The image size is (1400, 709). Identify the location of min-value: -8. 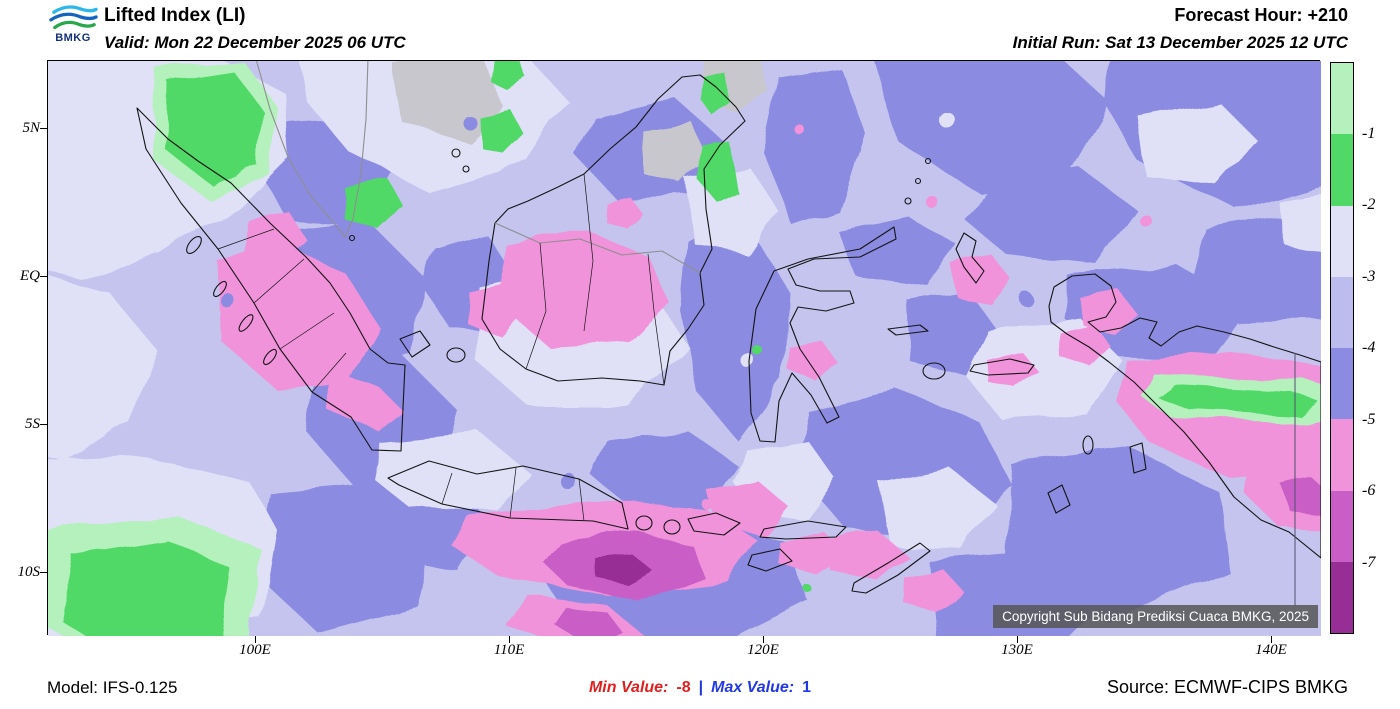
(683, 687).